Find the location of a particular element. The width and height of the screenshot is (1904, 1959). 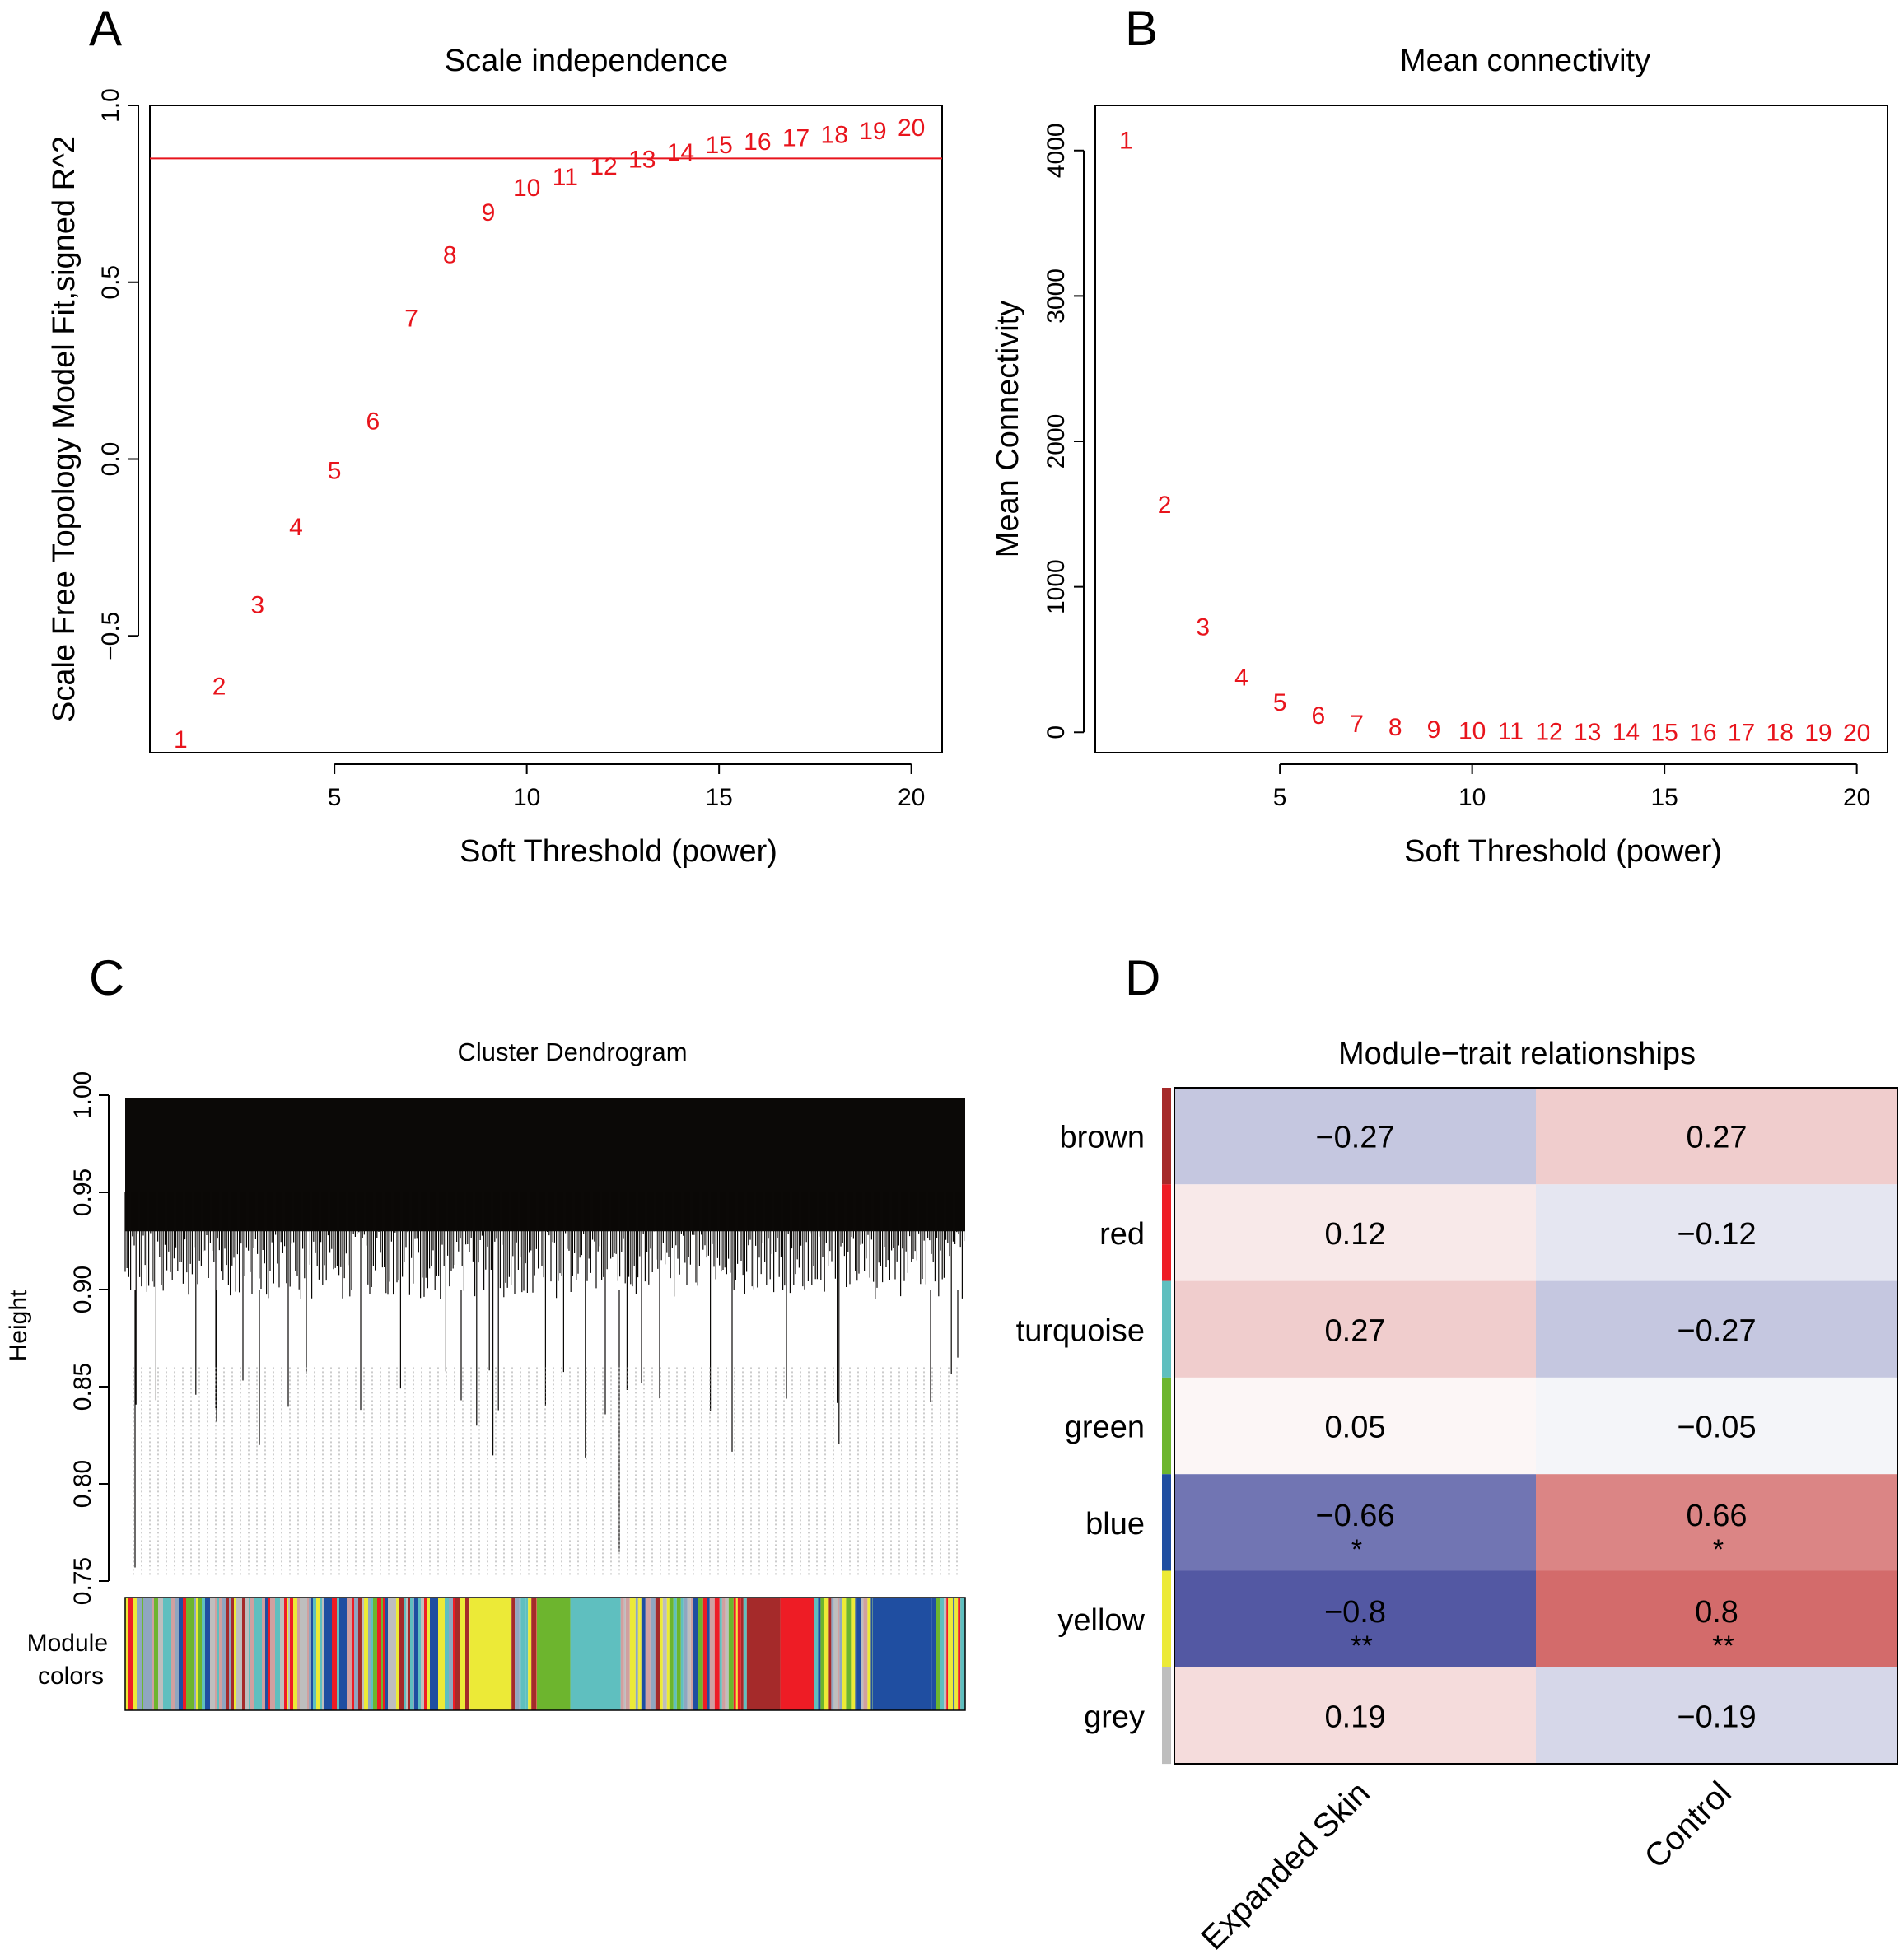

module-colors-label-line2: colors is located at coordinates (71, 1676).